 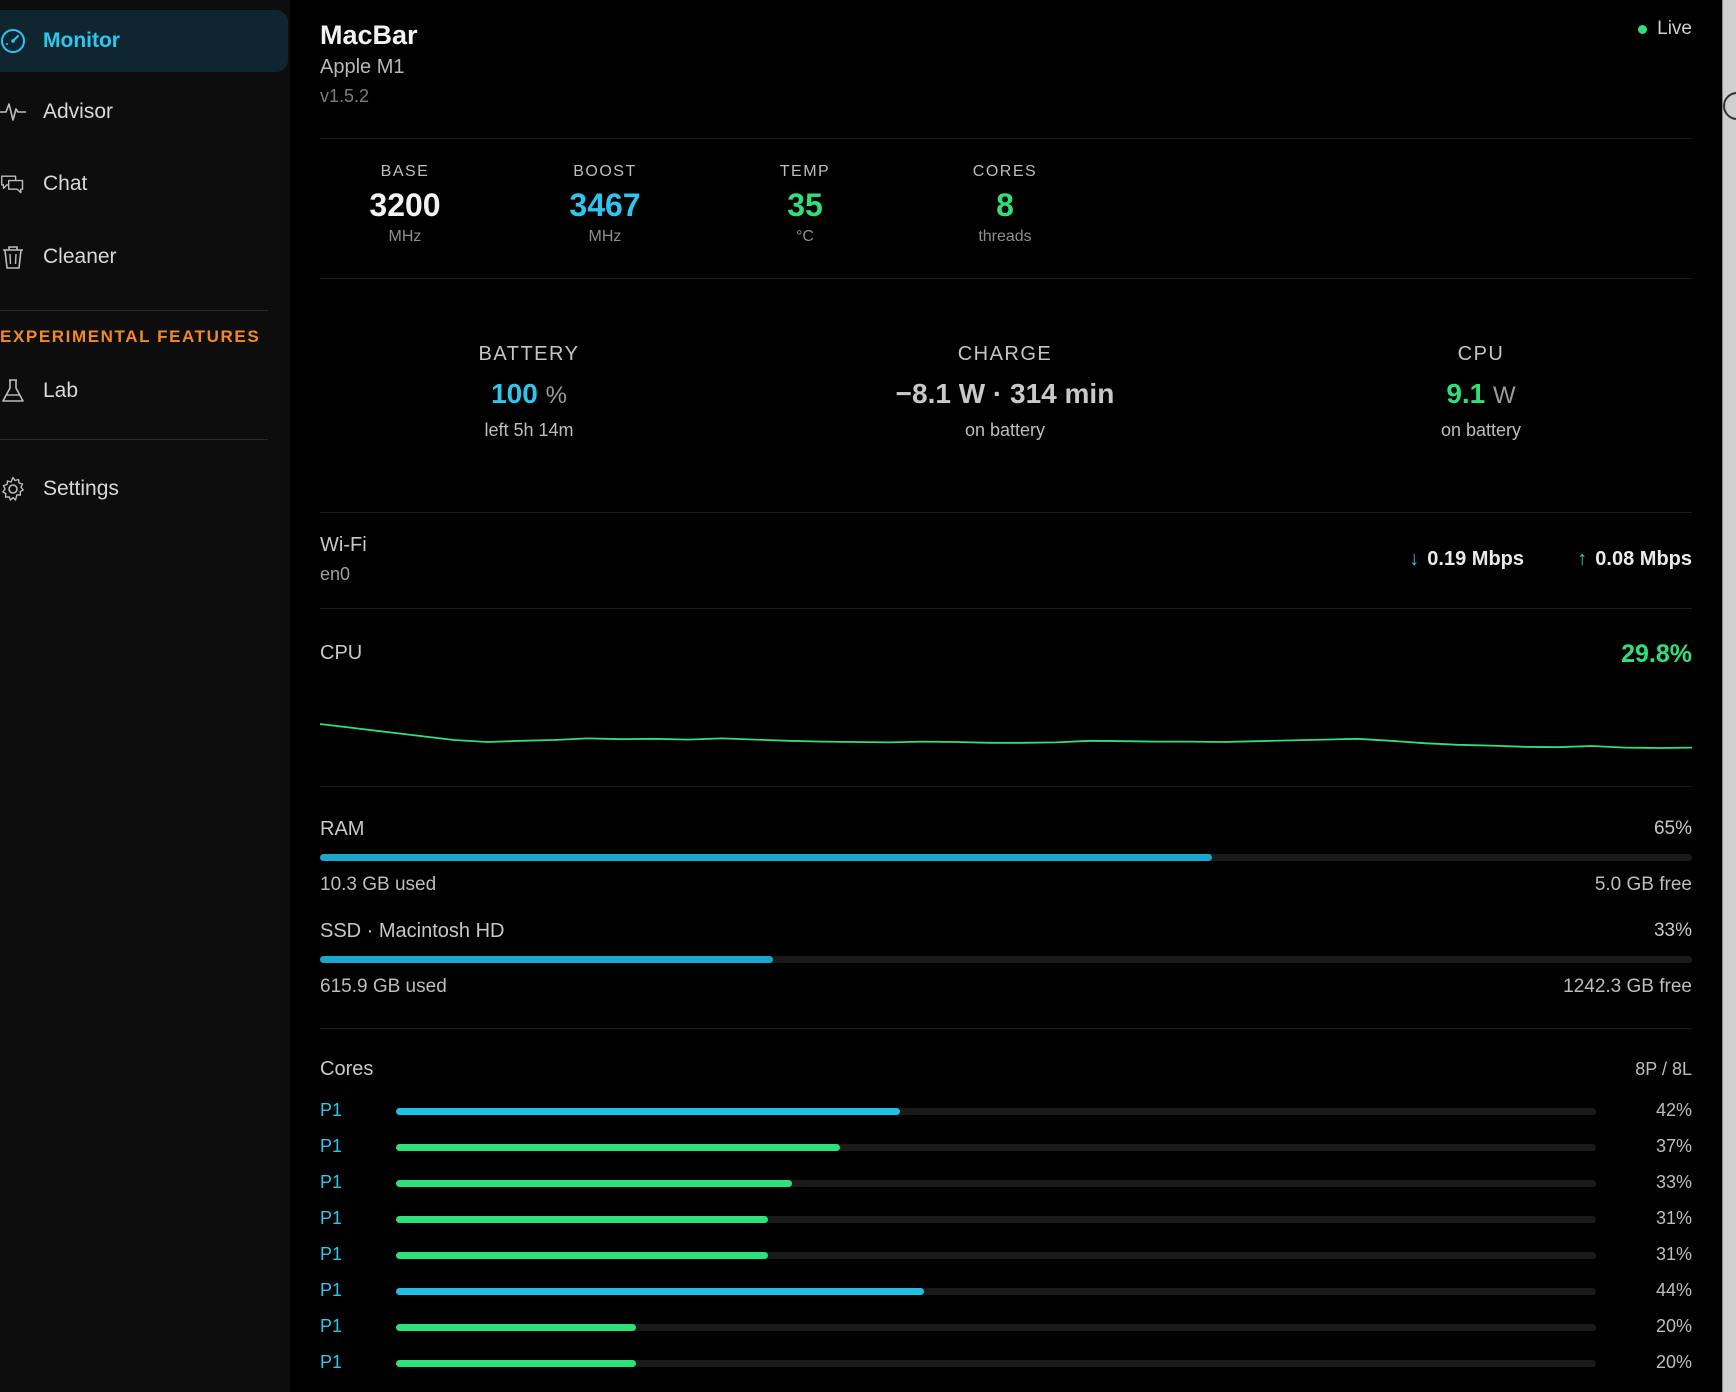 I want to click on ram-free: 5.0 GB free, so click(x=1643, y=884).